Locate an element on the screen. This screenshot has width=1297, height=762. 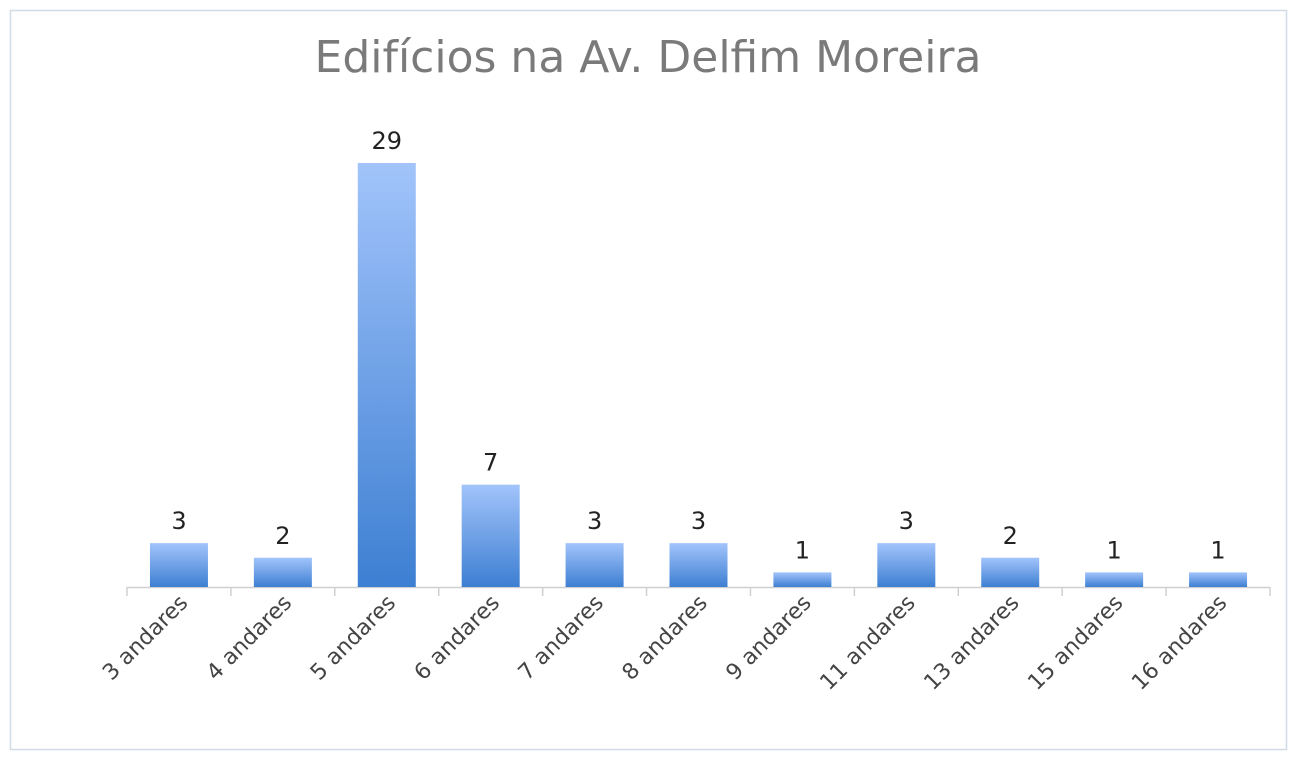
value-label: 29 is located at coordinates (386, 141).